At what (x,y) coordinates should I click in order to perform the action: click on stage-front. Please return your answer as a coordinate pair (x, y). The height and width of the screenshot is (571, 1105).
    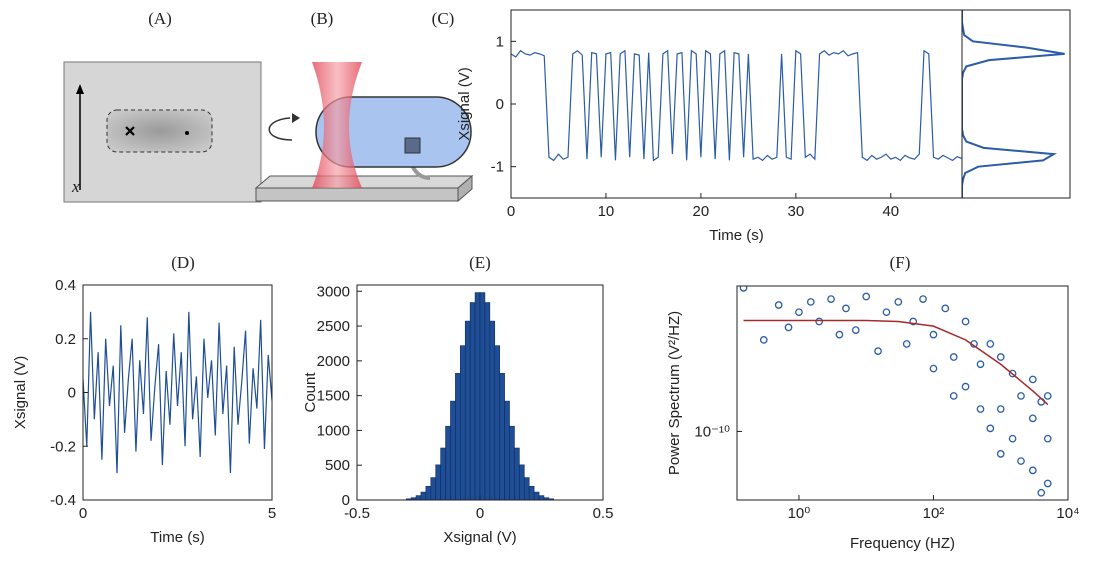
    Looking at the image, I should click on (357, 194).